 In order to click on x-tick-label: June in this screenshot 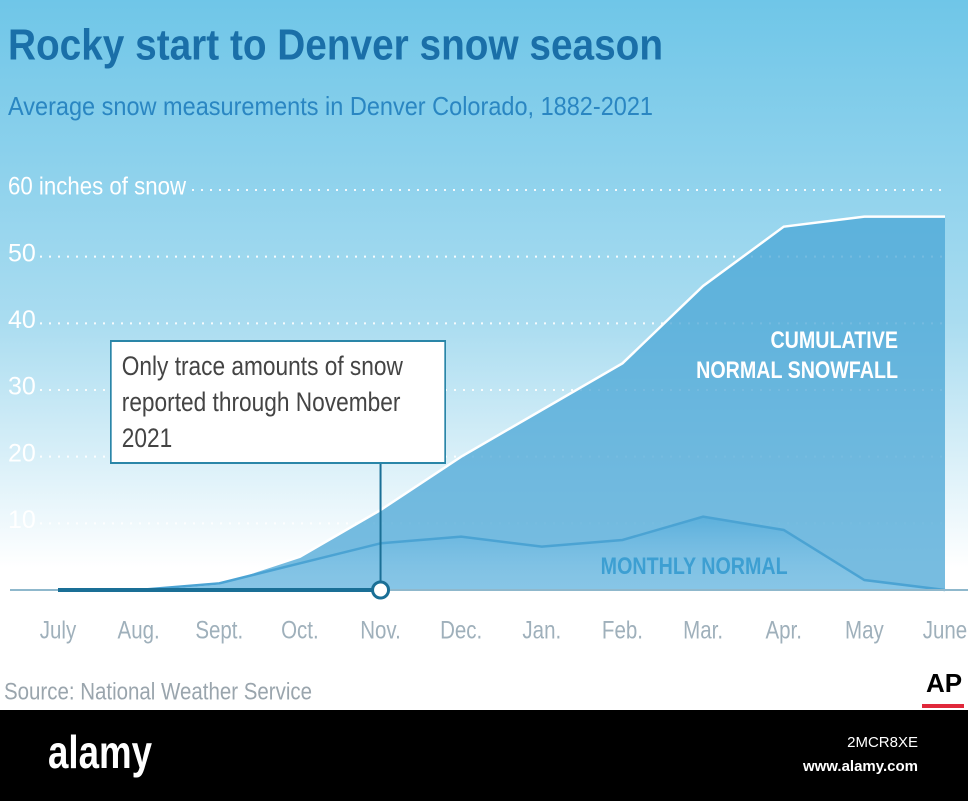, I will do `click(945, 630)`.